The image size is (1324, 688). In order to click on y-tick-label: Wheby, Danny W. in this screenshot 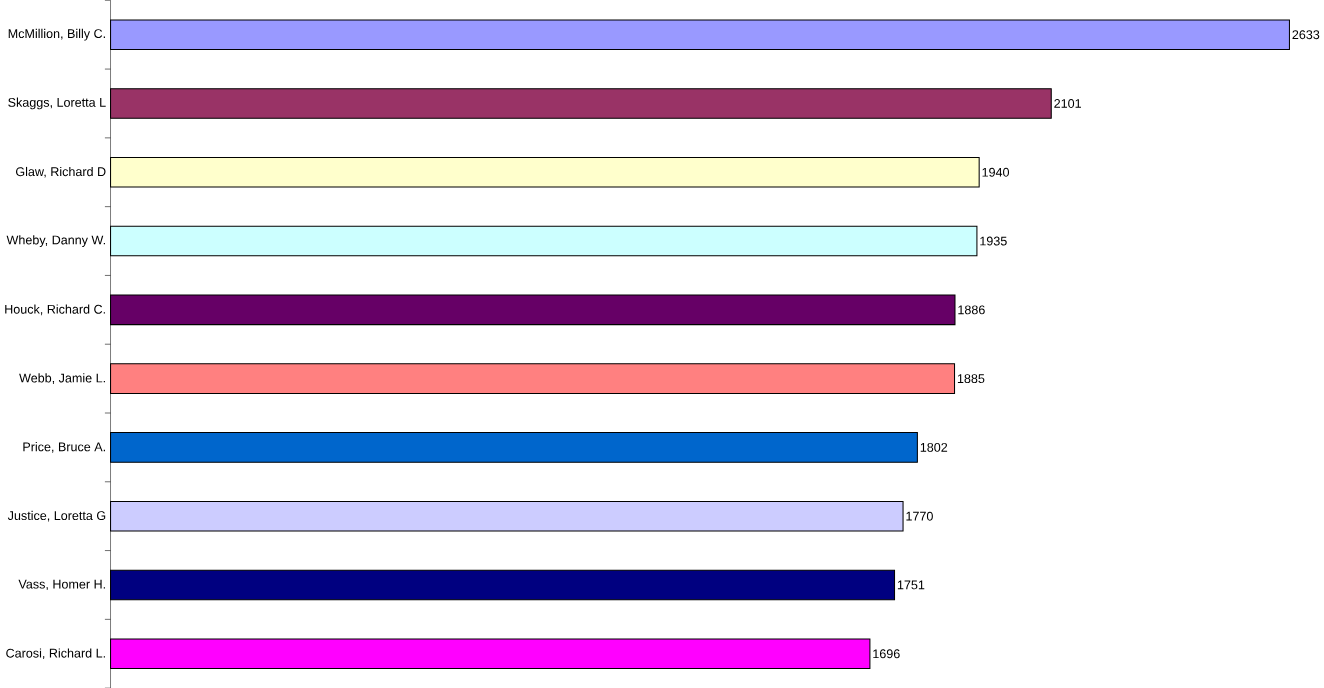, I will do `click(55, 240)`.